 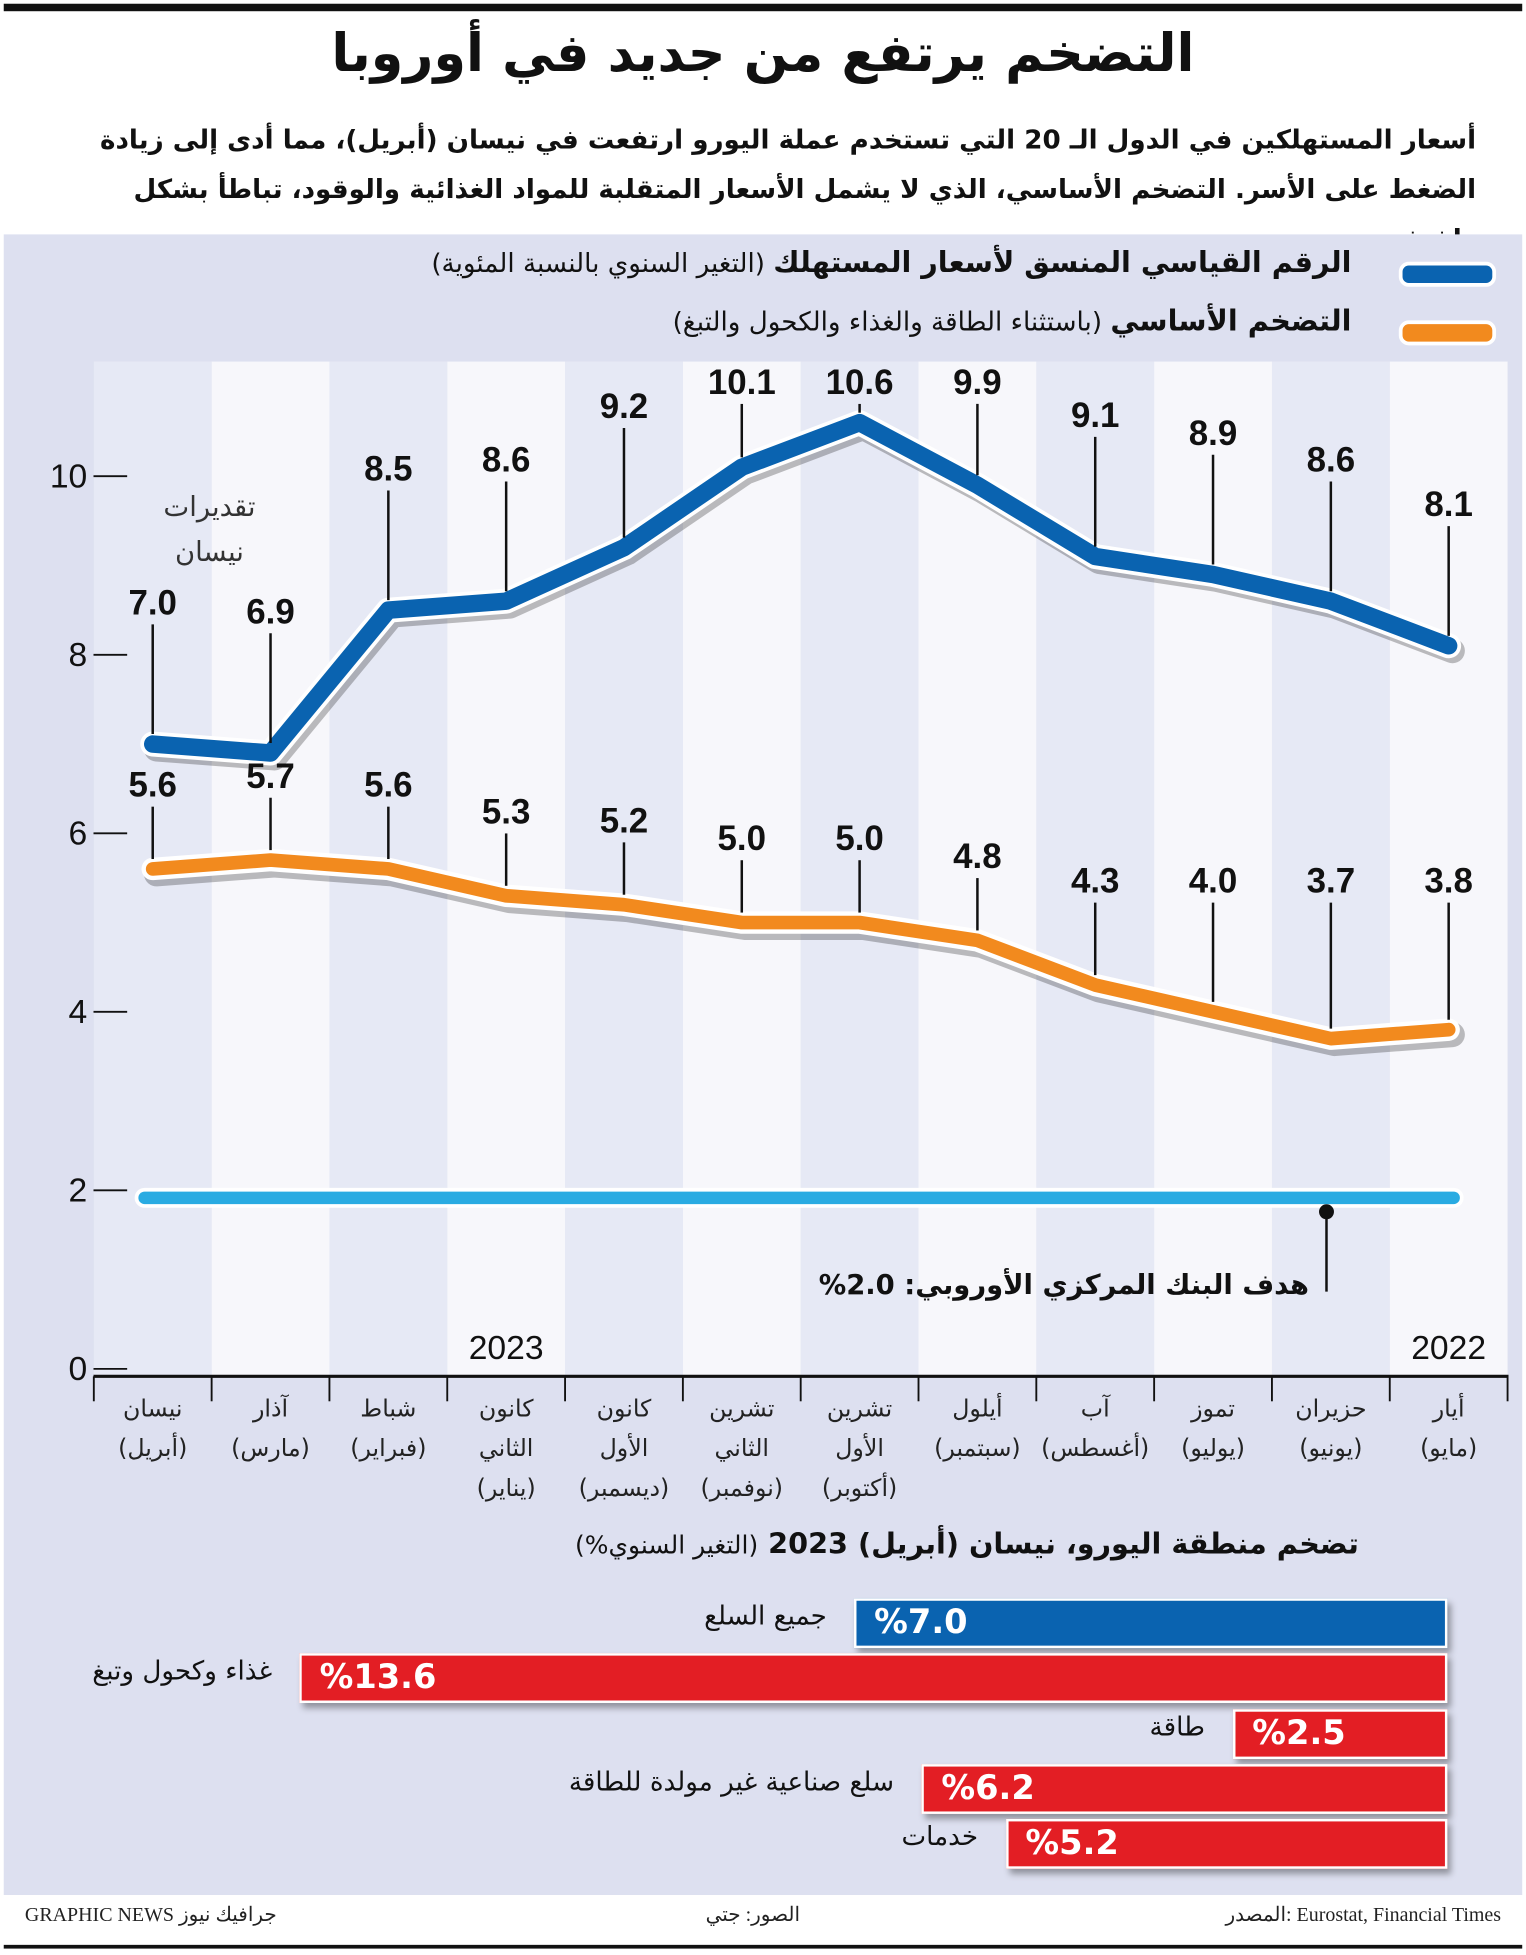 What do you see at coordinates (270, 776) in the screenshot?
I see `data-label: 5.7` at bounding box center [270, 776].